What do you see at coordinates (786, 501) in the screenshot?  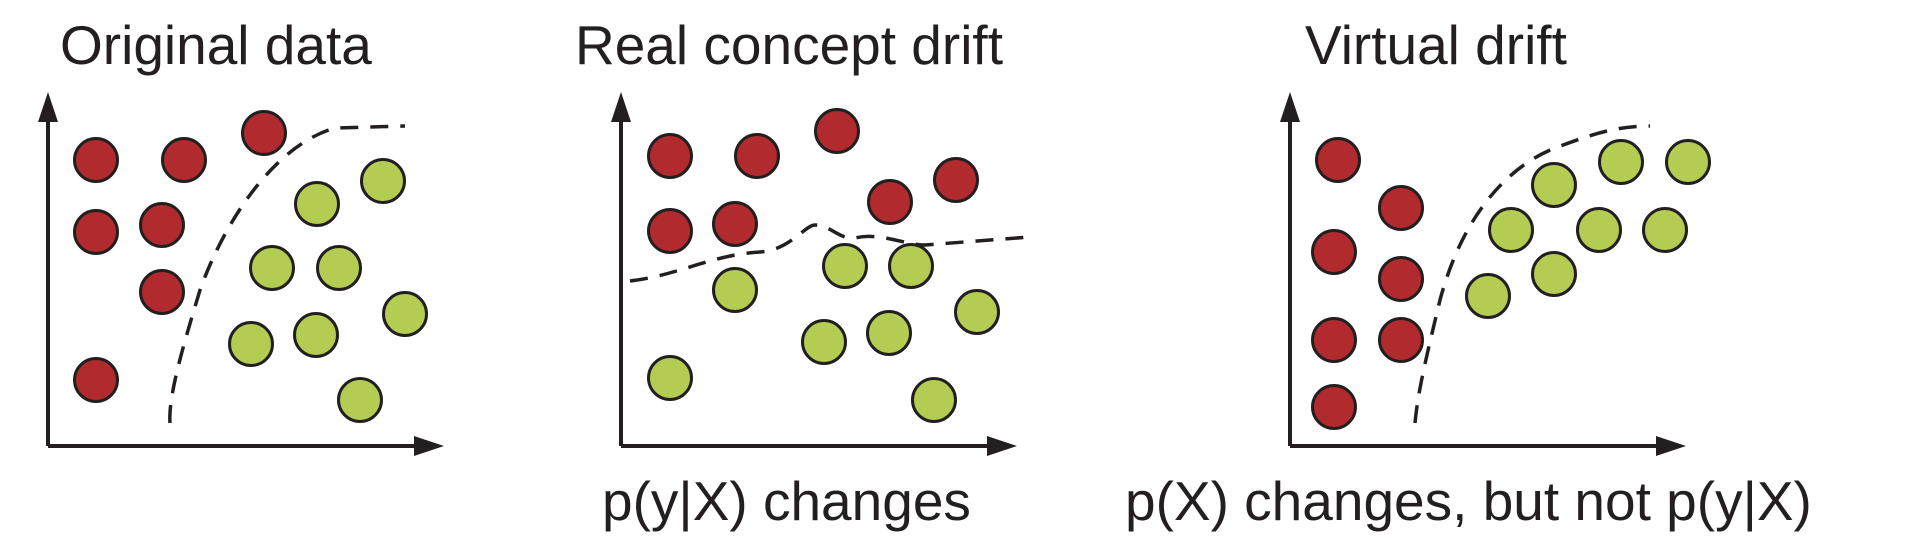 I see `panel-caption: p(y|X) changes` at bounding box center [786, 501].